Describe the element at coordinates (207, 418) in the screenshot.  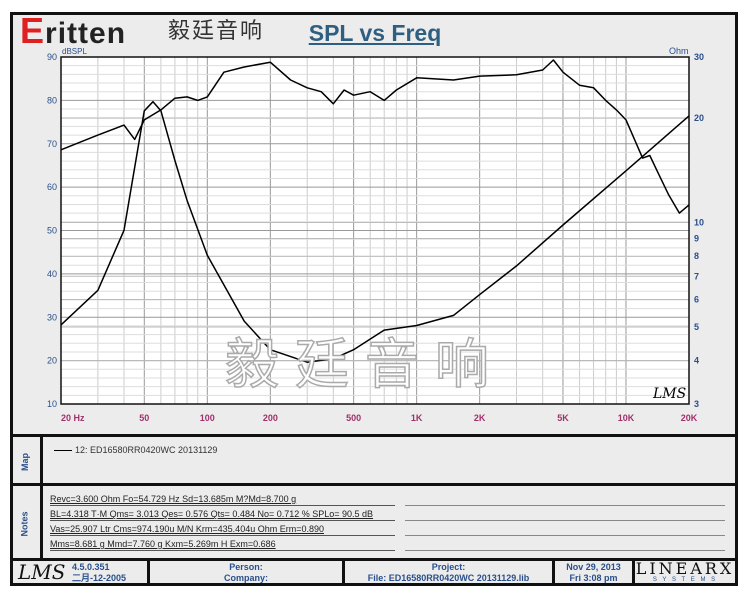
I see `x-tick: 100` at that location.